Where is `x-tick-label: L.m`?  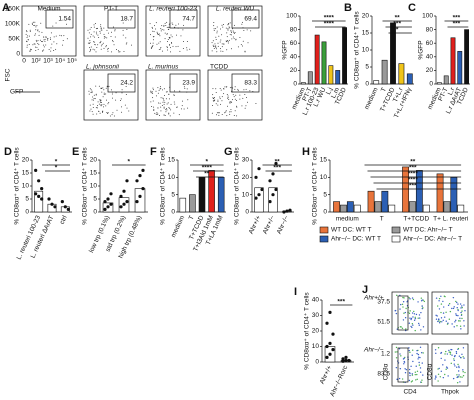 x-tick-label: L.m is located at coordinates (335, 93).